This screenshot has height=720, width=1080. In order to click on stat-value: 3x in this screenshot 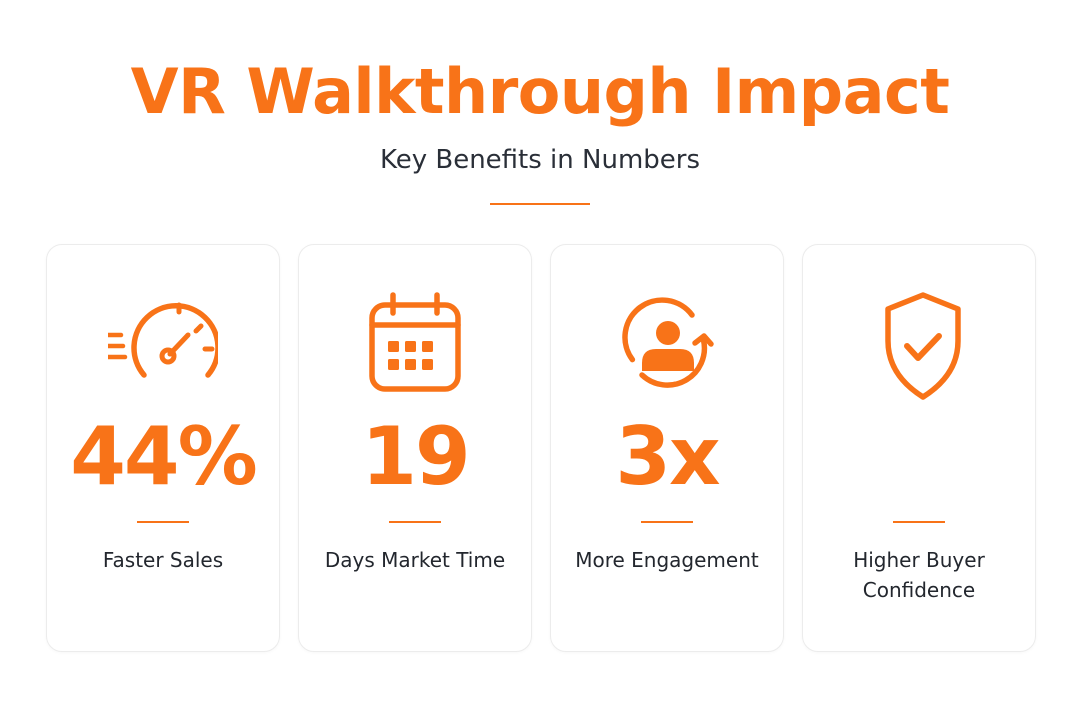, I will do `click(667, 456)`.